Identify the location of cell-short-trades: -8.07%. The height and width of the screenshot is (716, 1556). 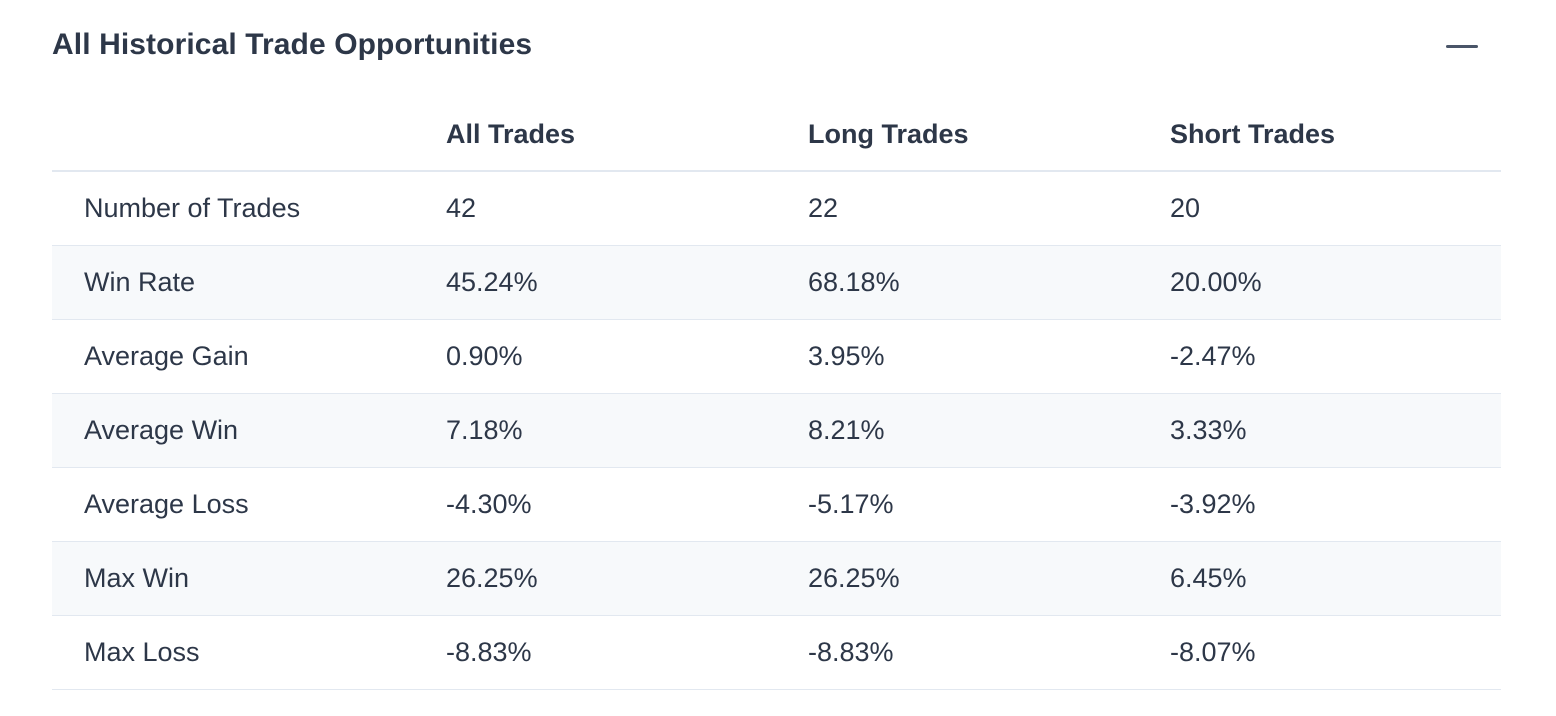
(1319, 652).